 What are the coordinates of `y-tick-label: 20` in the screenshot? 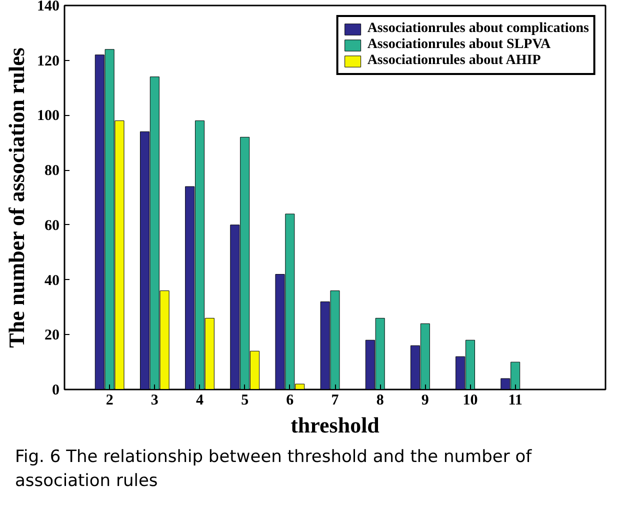 It's located at (52, 336).